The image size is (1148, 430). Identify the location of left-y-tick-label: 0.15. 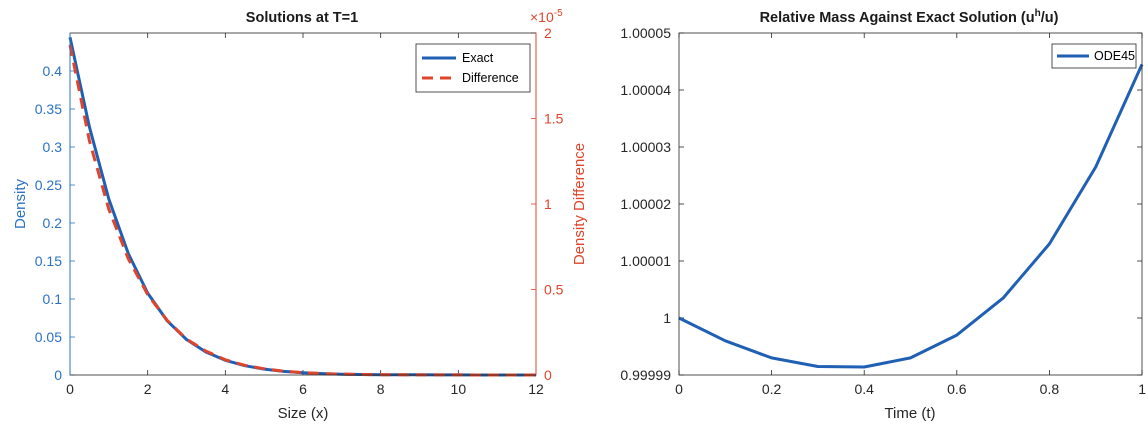
(48, 261).